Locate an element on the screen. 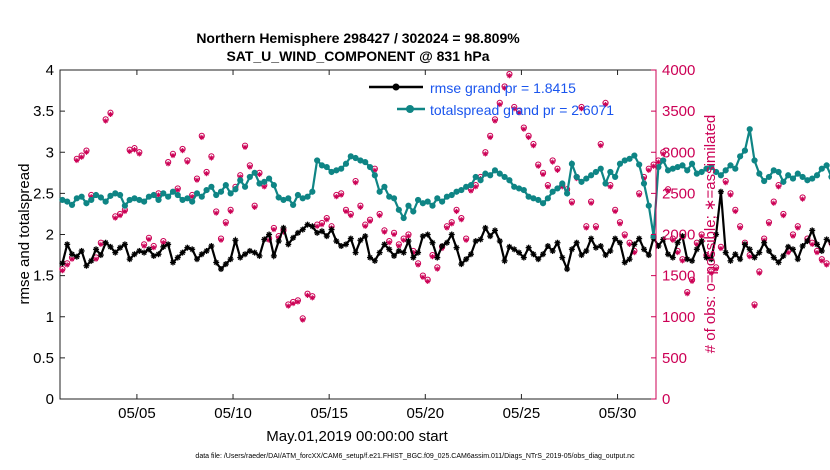 The image size is (830, 470). x-tick-label: 05/20 is located at coordinates (426, 413).